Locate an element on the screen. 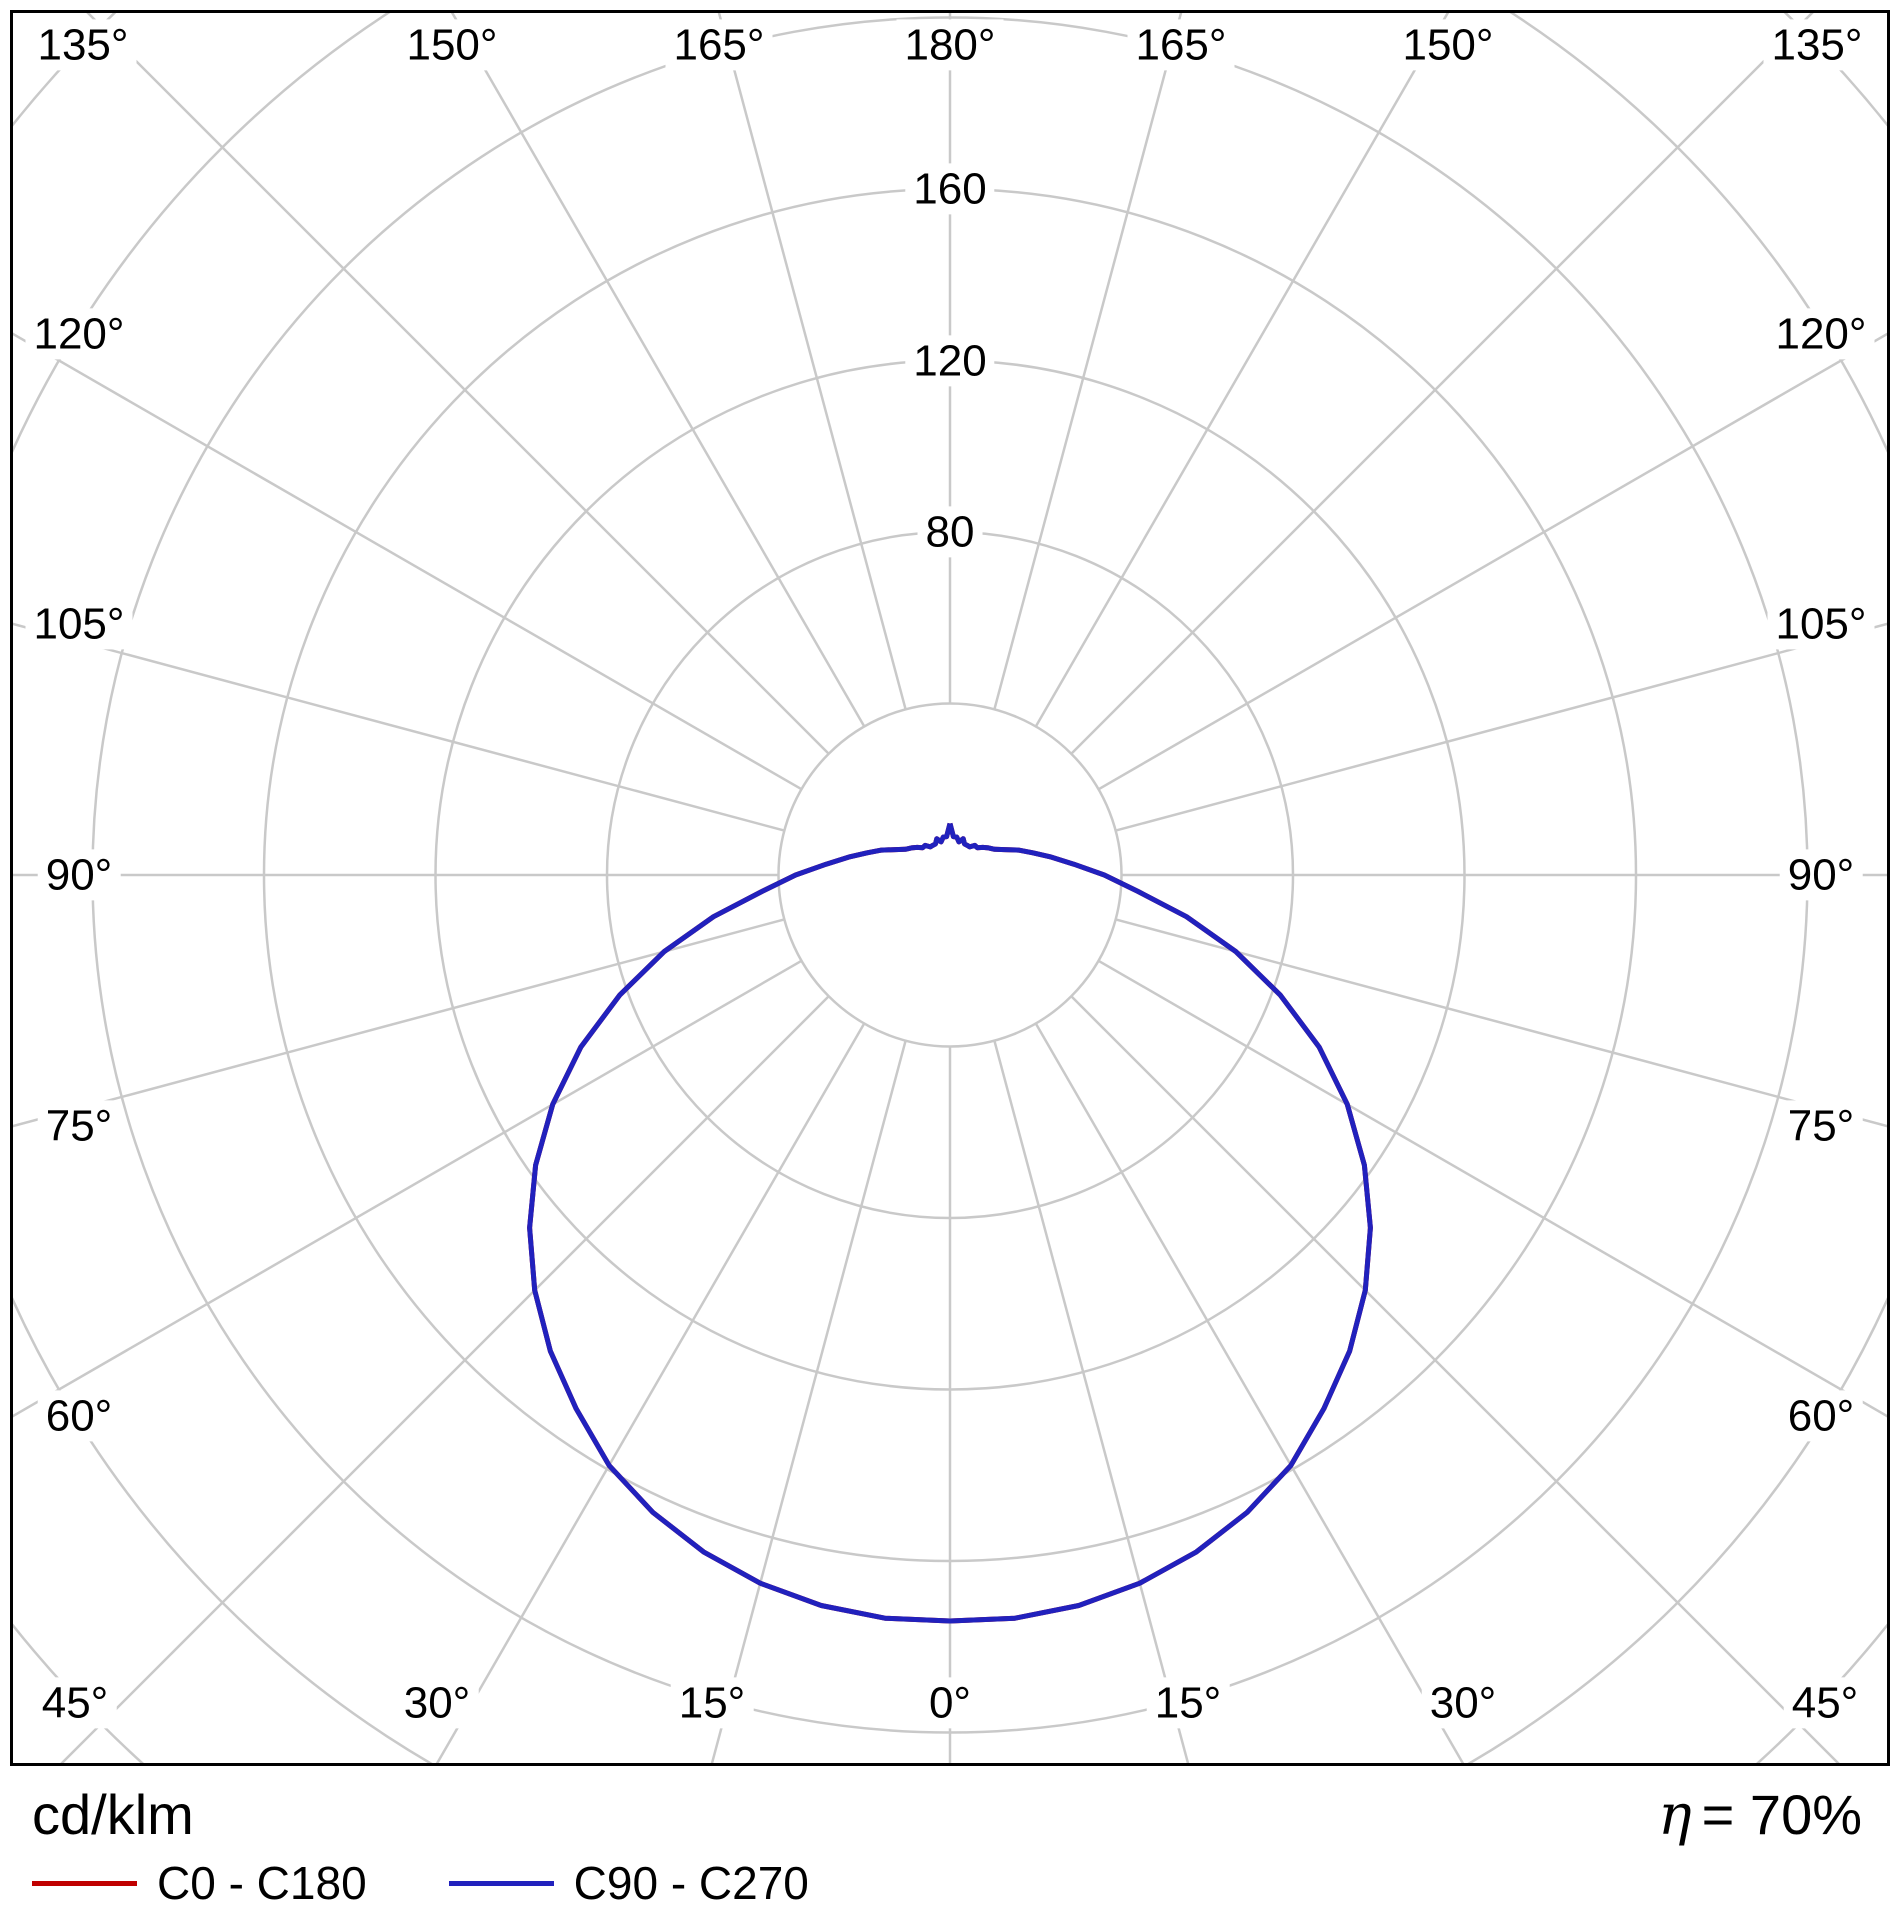  radial-tick-label: 120 is located at coordinates (950, 360).